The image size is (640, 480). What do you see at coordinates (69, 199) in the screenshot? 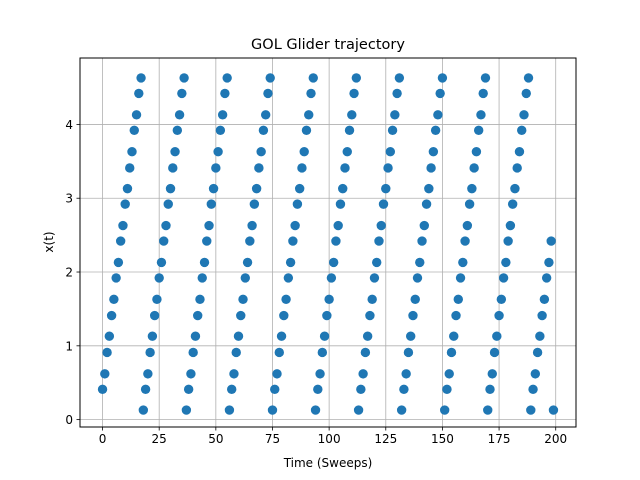
I see `y-tick-label: 3` at bounding box center [69, 199].